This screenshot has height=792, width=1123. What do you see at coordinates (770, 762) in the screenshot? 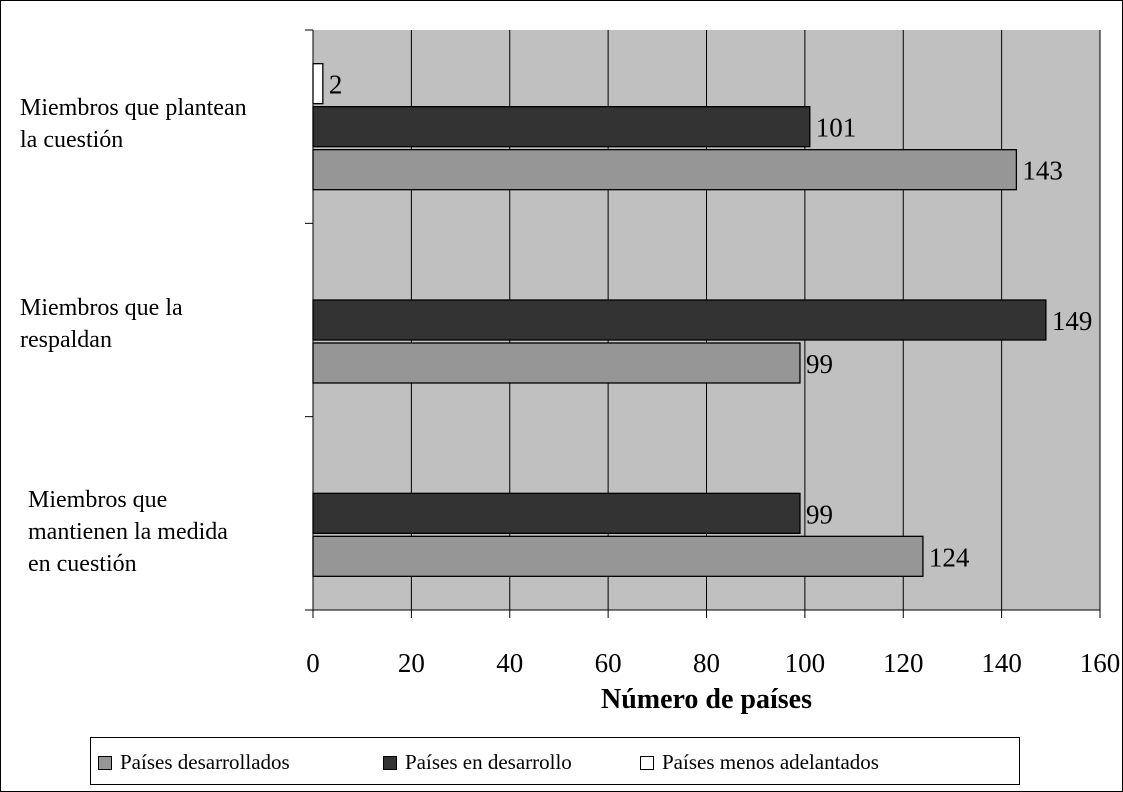
I see `legend-label-menos-adelantados: Países menos adelantados` at bounding box center [770, 762].